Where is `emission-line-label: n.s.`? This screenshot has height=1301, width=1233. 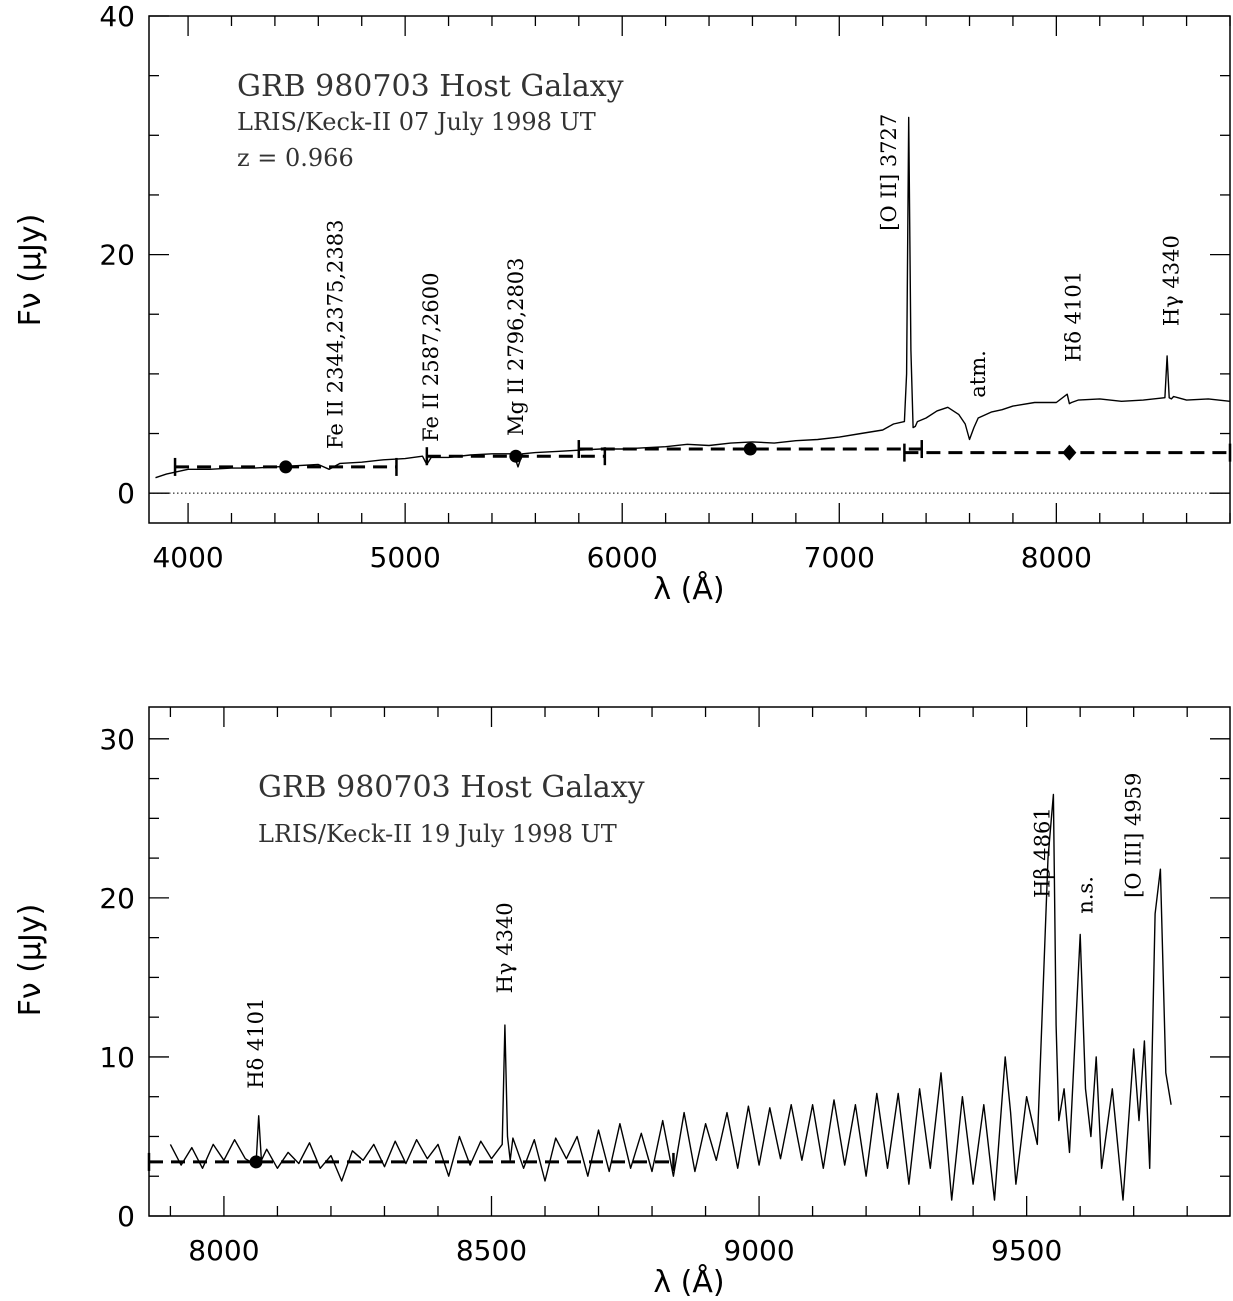
emission-line-label: n.s. is located at coordinates (1086, 895).